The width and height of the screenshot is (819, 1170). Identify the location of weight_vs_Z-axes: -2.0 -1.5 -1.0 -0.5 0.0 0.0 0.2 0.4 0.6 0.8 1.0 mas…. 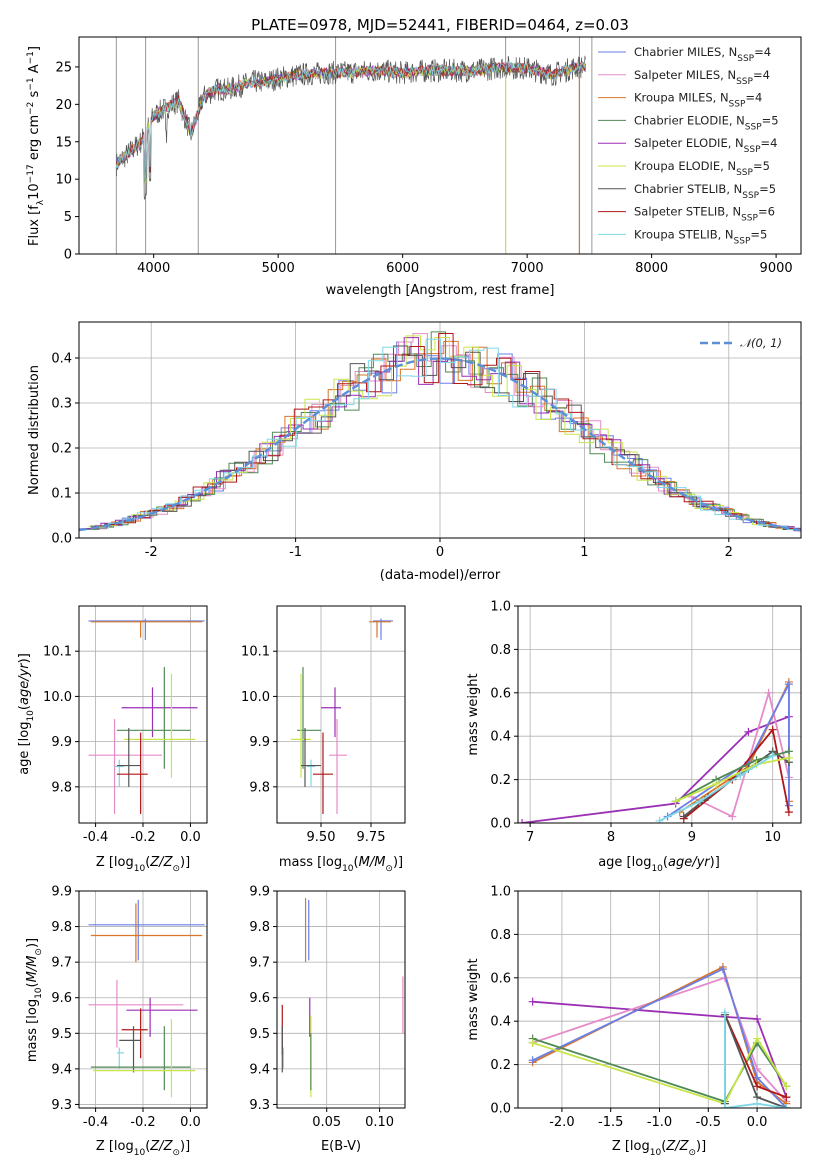
(634, 1021).